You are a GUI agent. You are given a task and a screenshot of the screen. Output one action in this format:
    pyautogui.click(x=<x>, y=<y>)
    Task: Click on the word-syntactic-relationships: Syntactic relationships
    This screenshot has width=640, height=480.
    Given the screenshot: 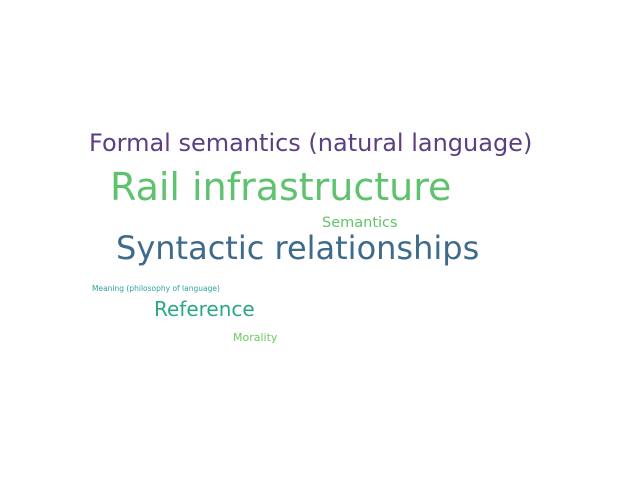 What is the action you would take?
    pyautogui.click(x=298, y=248)
    